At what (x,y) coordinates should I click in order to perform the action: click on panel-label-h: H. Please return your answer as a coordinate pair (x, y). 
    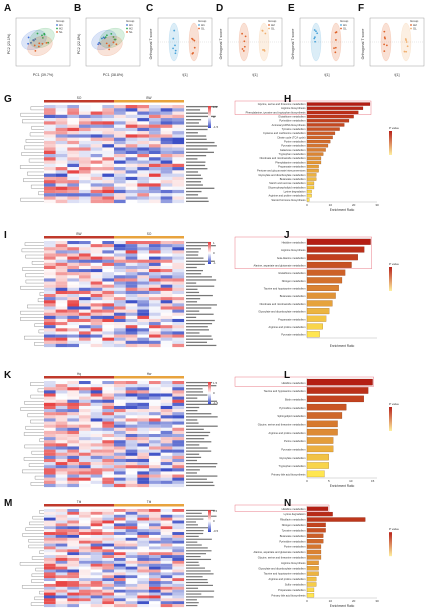
    Looking at the image, I should click on (288, 99).